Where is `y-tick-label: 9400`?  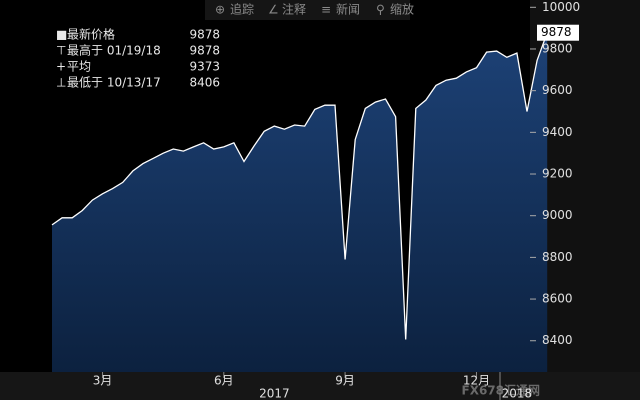
y-tick-label: 9400 is located at coordinates (557, 132).